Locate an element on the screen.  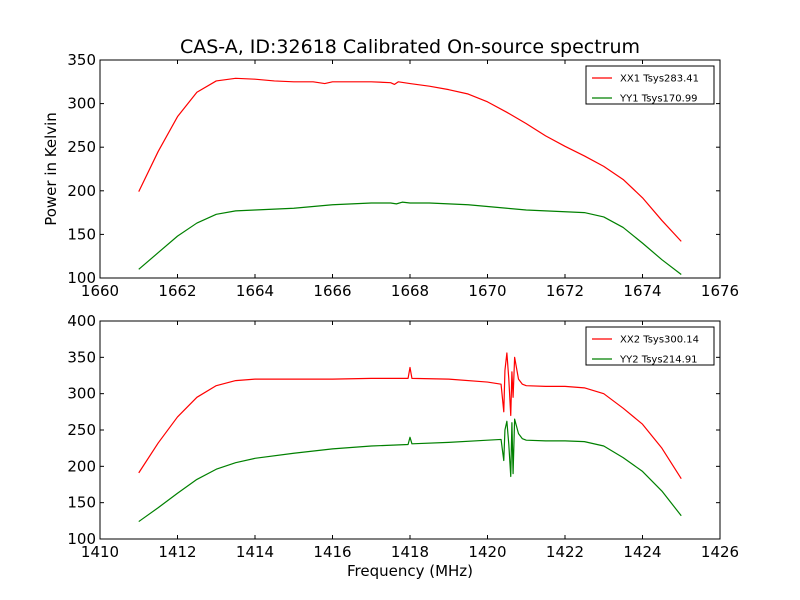
bottom-y-tick-label: 350 is located at coordinates (81, 357).